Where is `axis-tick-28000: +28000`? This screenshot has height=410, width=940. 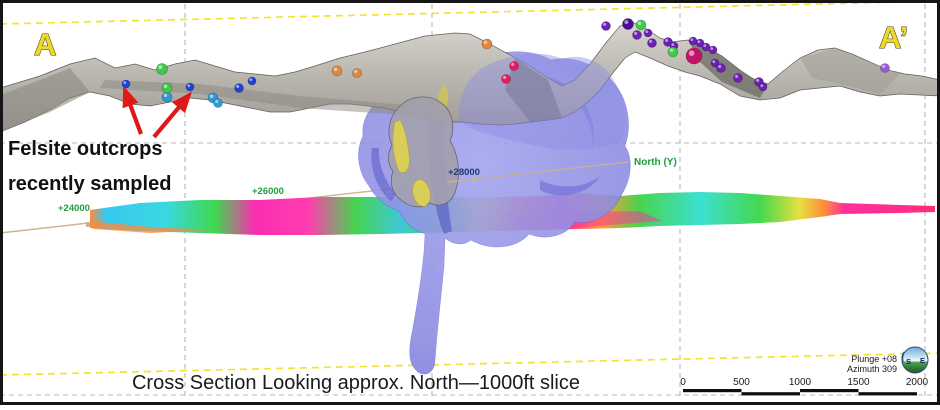
axis-tick-28000: +28000 is located at coordinates (464, 172).